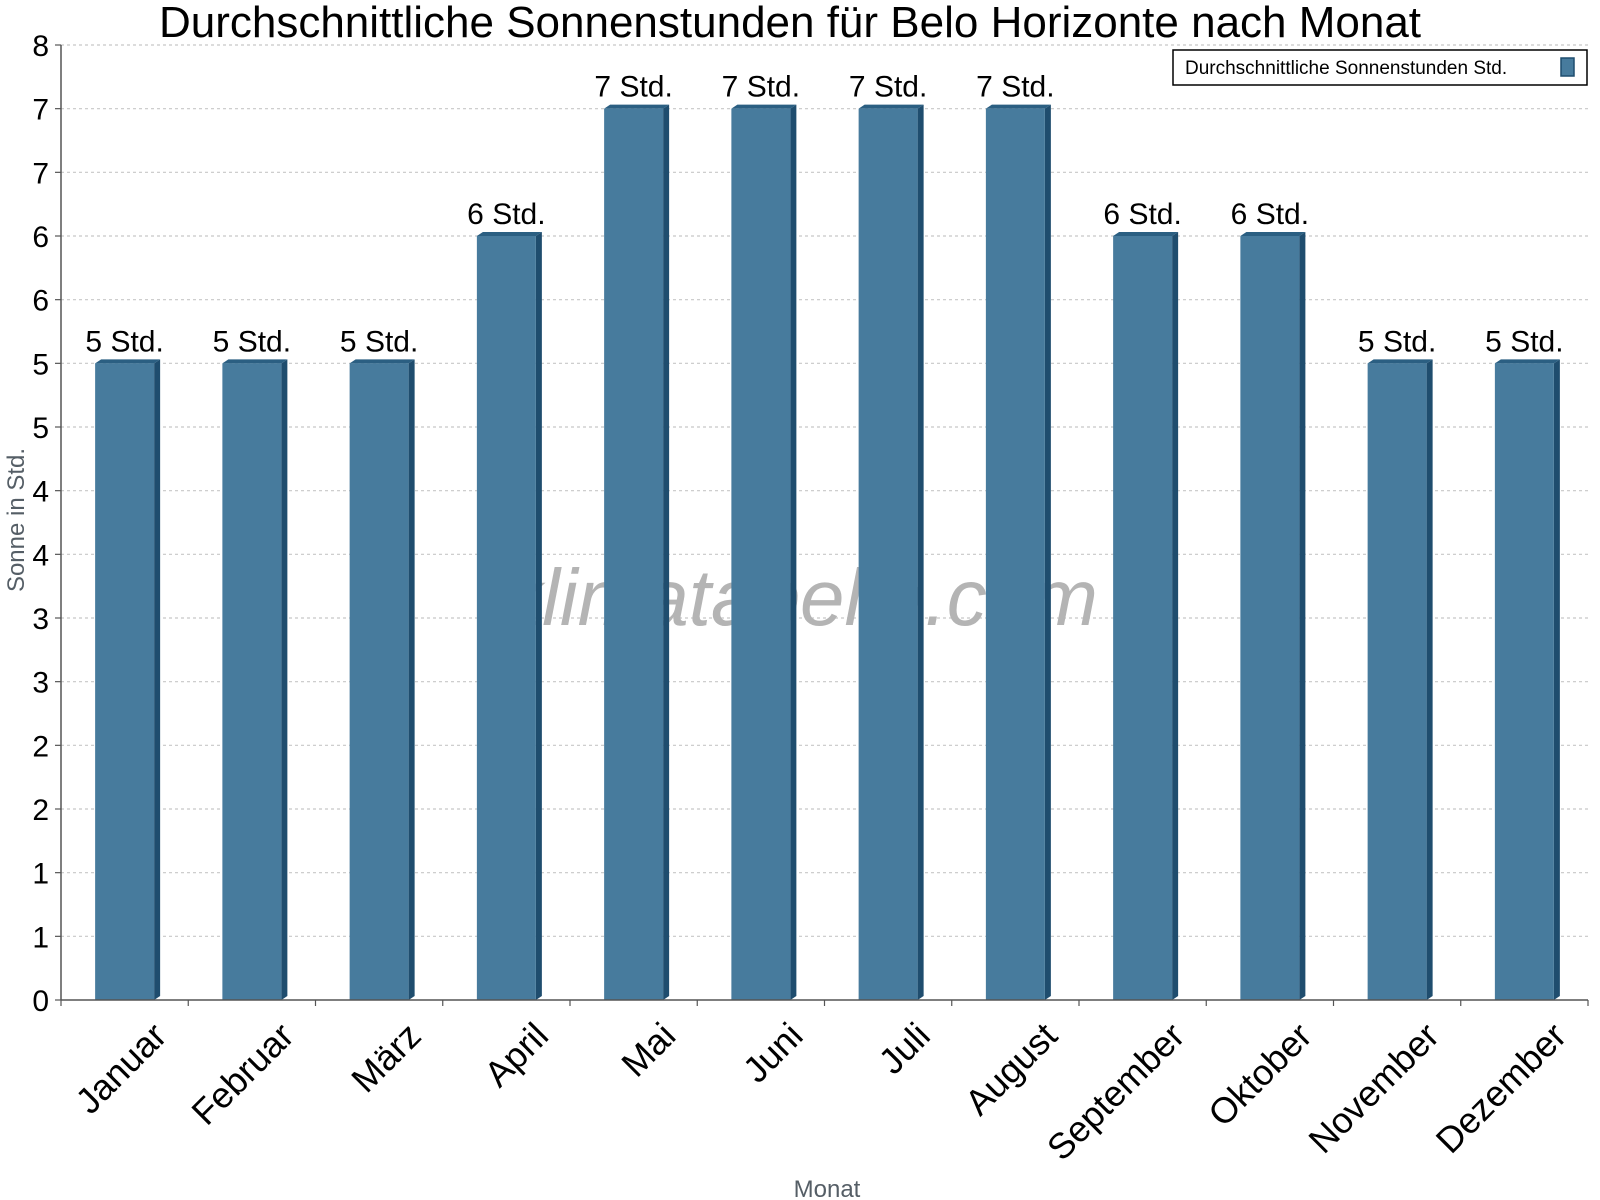 The height and width of the screenshot is (1200, 1600). What do you see at coordinates (1116, 1092) in the screenshot?
I see `x-tick-label: September` at bounding box center [1116, 1092].